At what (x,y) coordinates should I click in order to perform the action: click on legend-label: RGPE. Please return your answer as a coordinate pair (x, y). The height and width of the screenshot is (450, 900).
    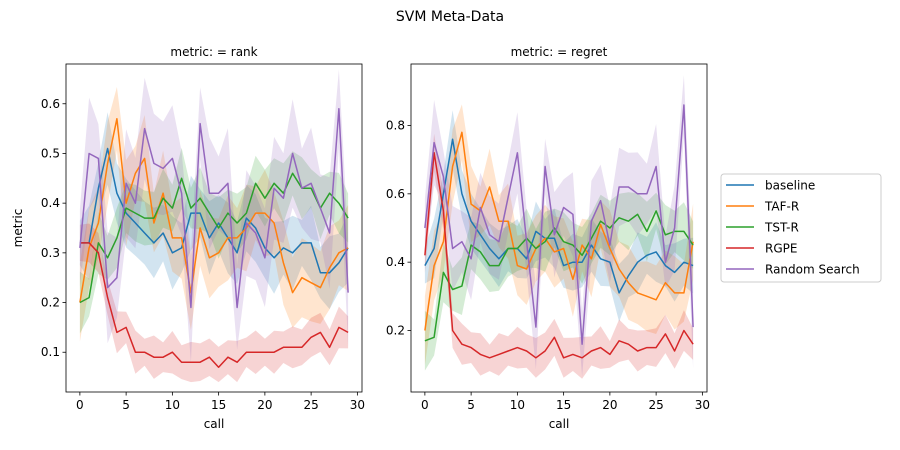
    Looking at the image, I should click on (781, 249).